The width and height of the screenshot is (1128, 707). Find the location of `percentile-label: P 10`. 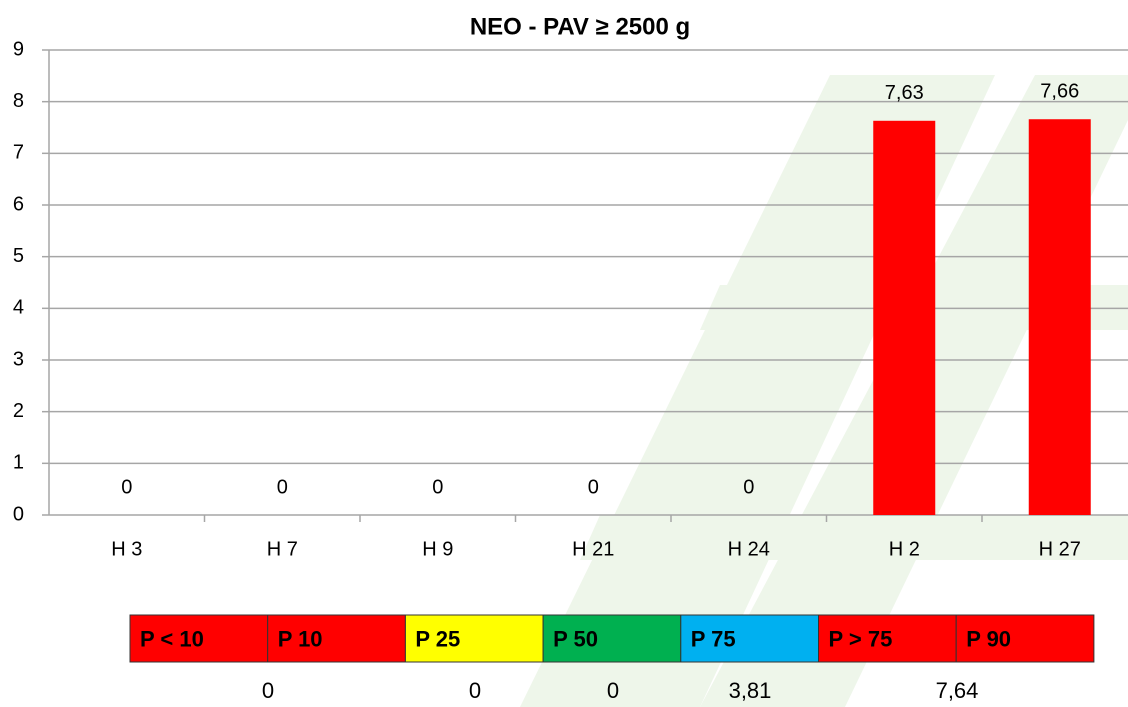

percentile-label: P 10 is located at coordinates (300, 638).